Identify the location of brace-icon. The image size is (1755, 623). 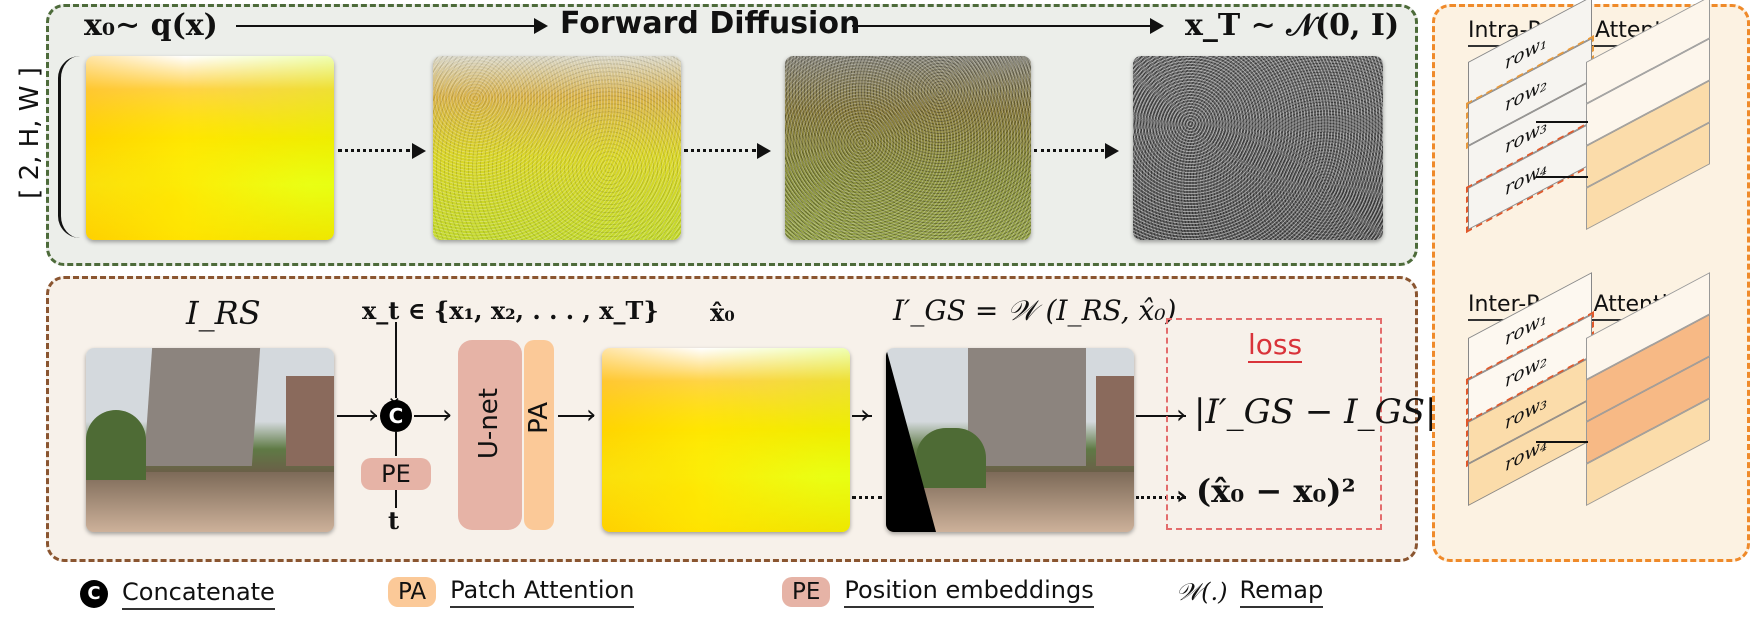
(70, 147).